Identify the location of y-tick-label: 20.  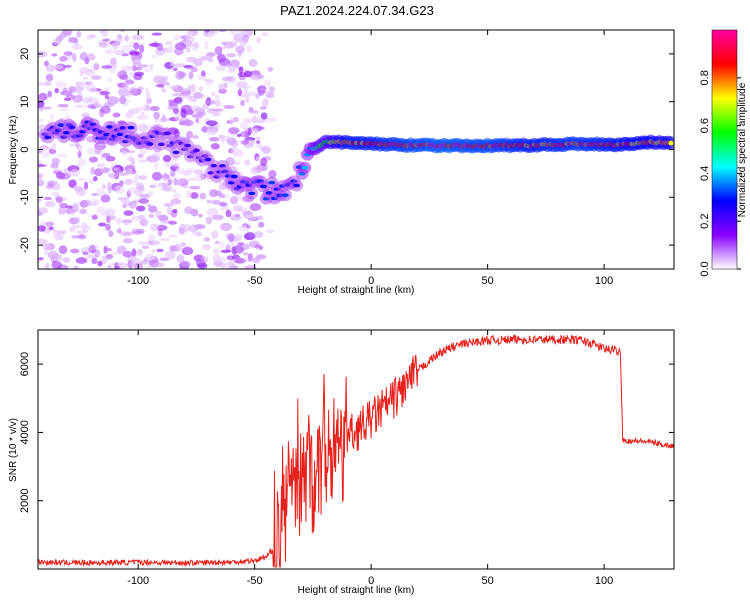
(25, 54).